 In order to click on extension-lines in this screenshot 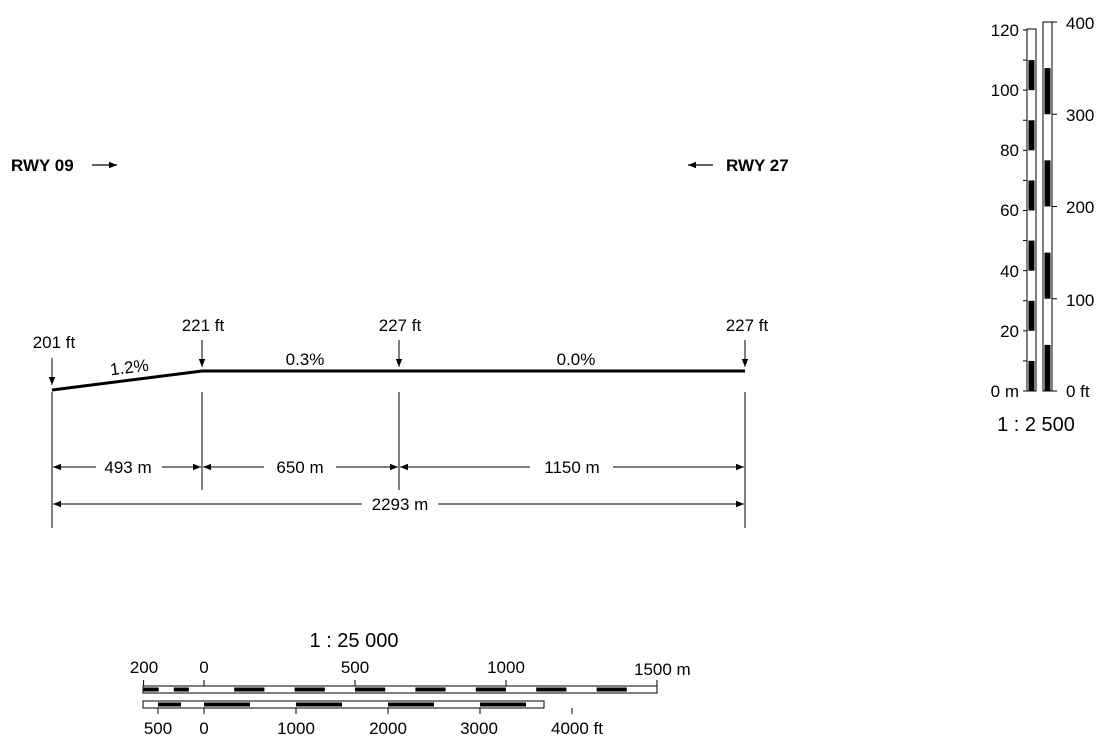, I will do `click(398, 460)`.